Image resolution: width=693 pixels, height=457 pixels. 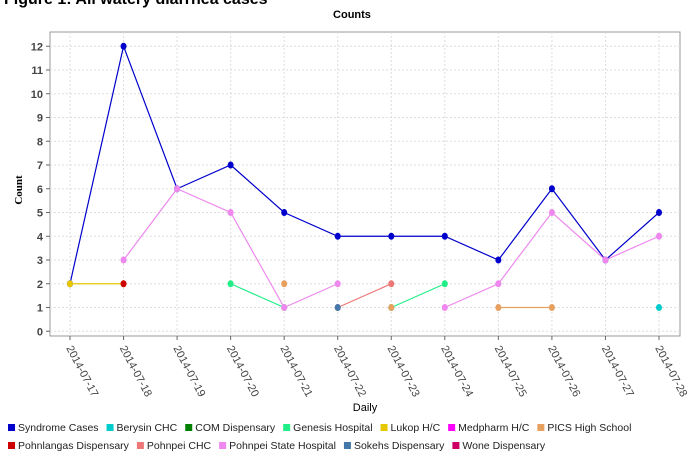 What do you see at coordinates (282, 446) in the screenshot?
I see `legend-label: Pohnpei State Hospital` at bounding box center [282, 446].